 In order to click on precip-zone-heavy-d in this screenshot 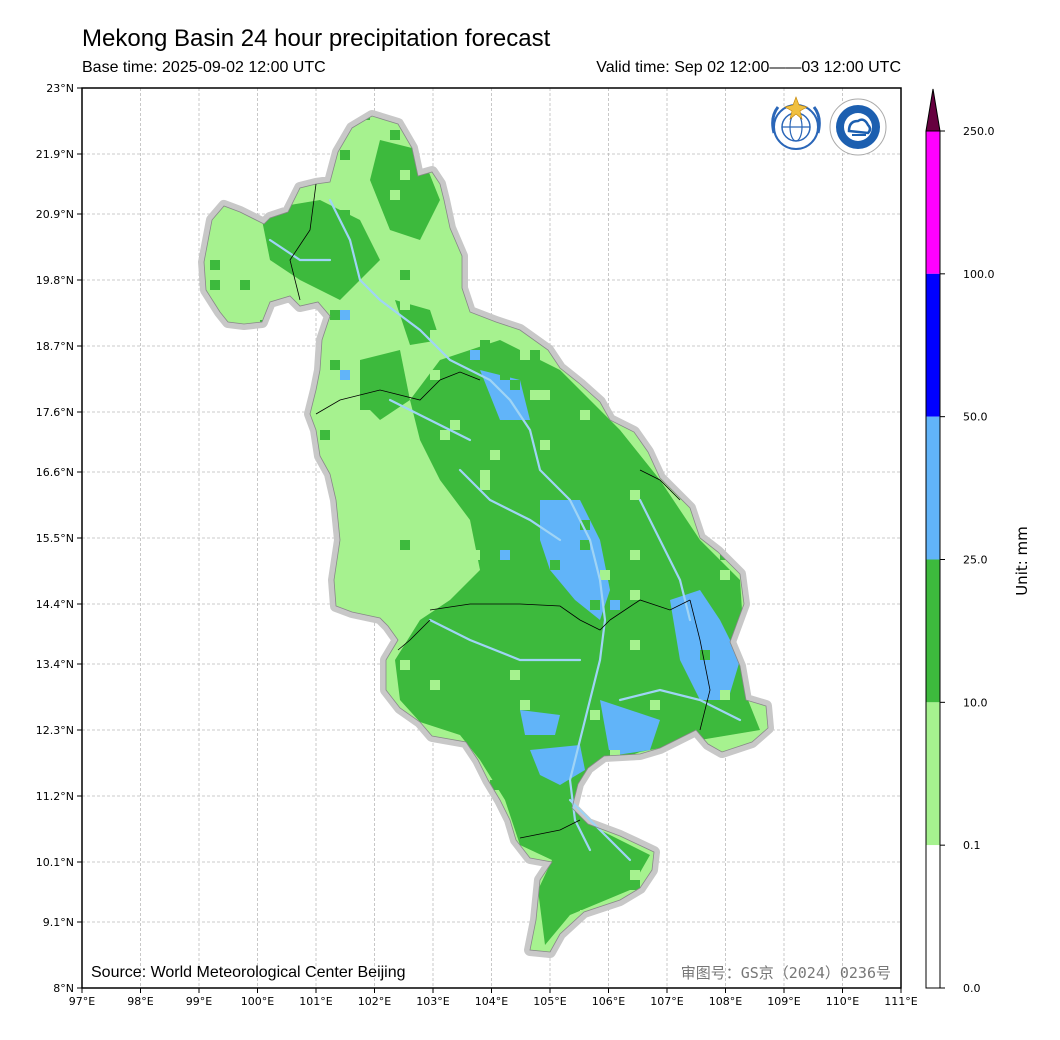, I will do `click(630, 728)`.